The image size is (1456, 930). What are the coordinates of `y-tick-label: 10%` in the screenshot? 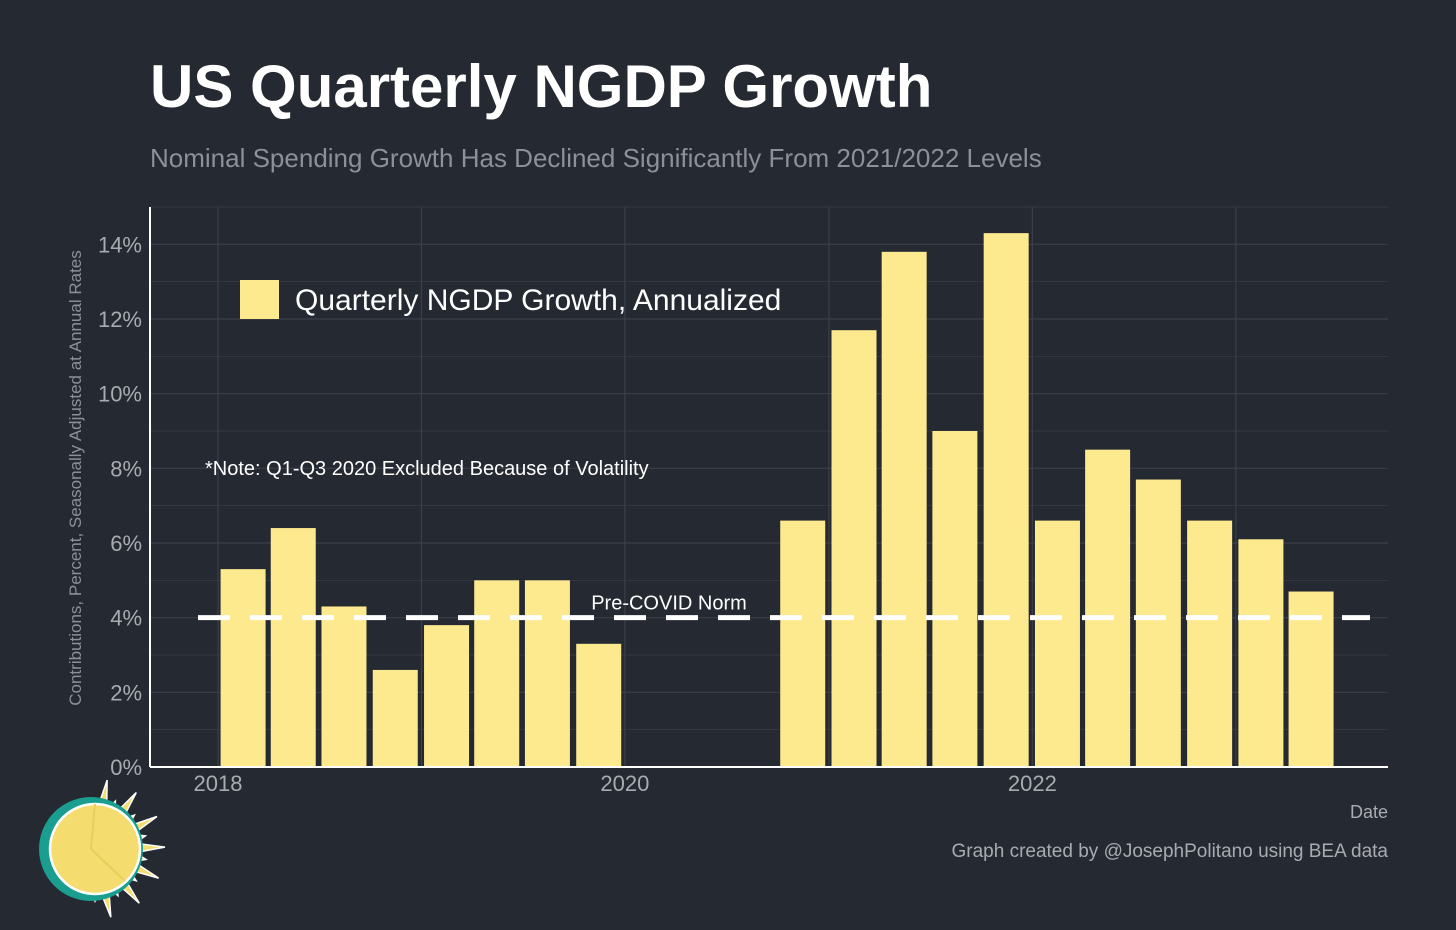 It's located at (120, 394).